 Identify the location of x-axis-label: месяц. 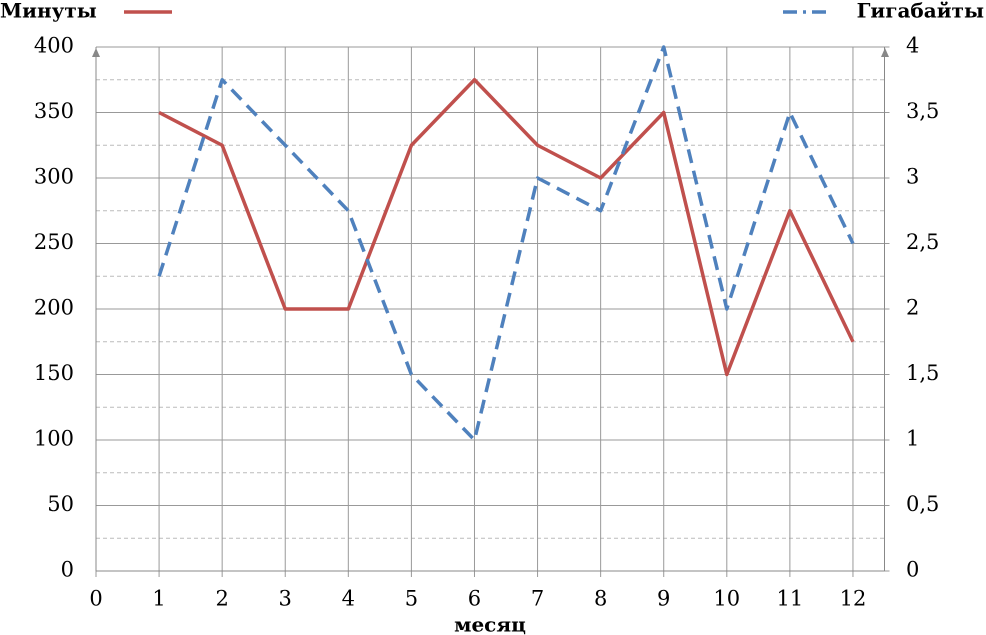
(490, 624).